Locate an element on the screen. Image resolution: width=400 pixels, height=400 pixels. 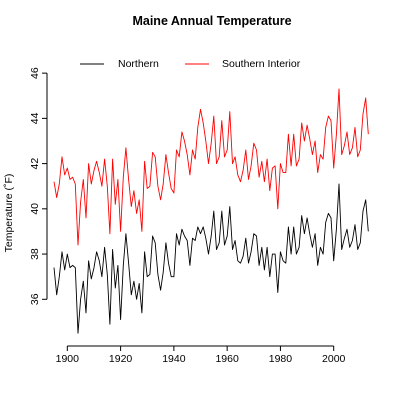
y-tick-label-40: 40 is located at coordinates (35, 209).